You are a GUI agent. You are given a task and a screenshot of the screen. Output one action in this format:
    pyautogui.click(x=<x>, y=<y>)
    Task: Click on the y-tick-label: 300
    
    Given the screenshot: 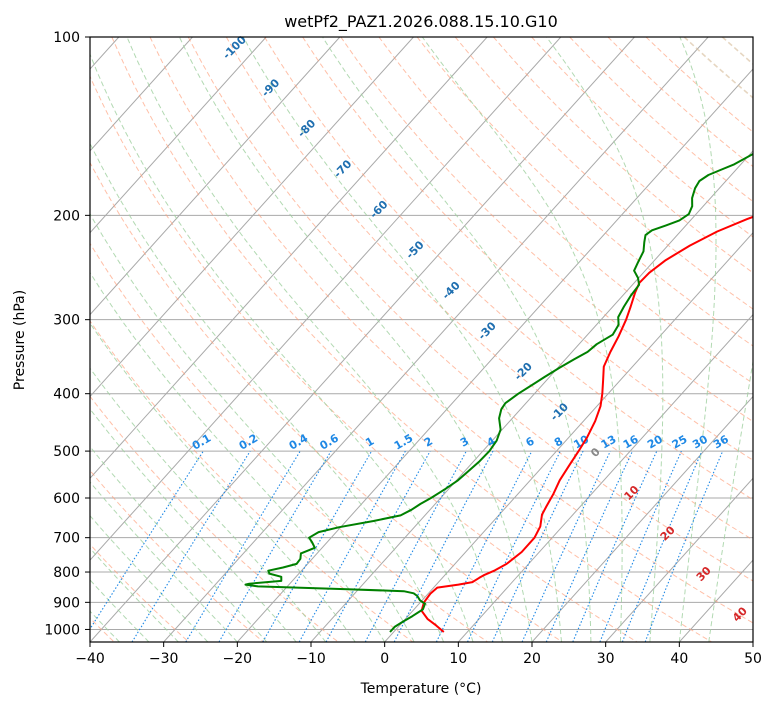 What is the action you would take?
    pyautogui.click(x=66, y=321)
    